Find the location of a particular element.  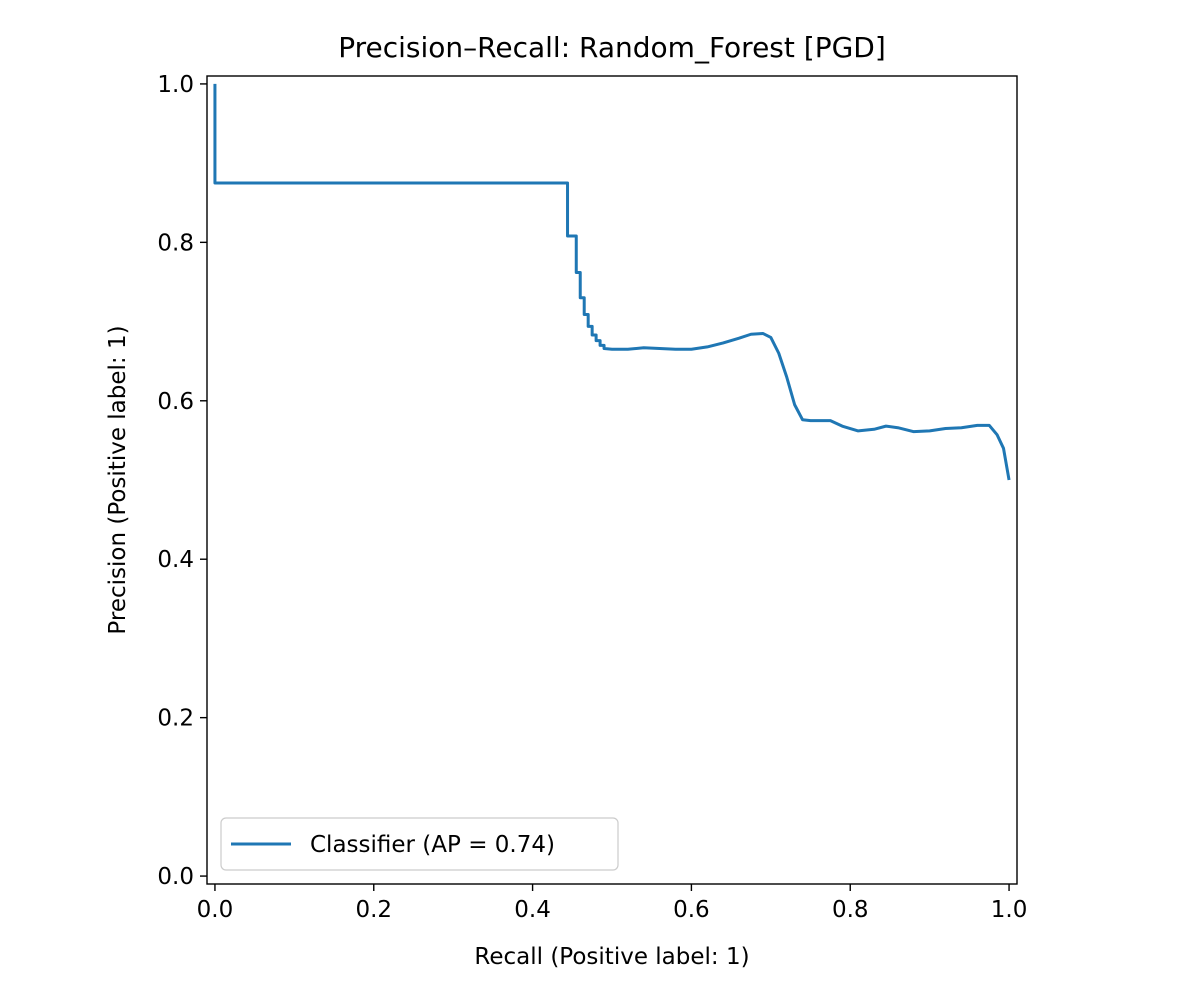

x-tick-label: 0.8 is located at coordinates (850, 910).